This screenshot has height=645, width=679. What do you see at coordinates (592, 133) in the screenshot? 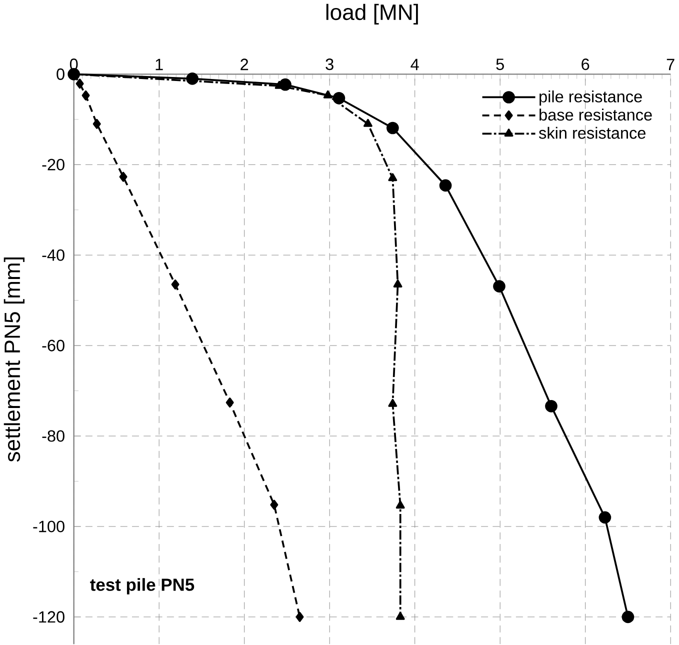
I see `legend-label: skin resistance` at bounding box center [592, 133].